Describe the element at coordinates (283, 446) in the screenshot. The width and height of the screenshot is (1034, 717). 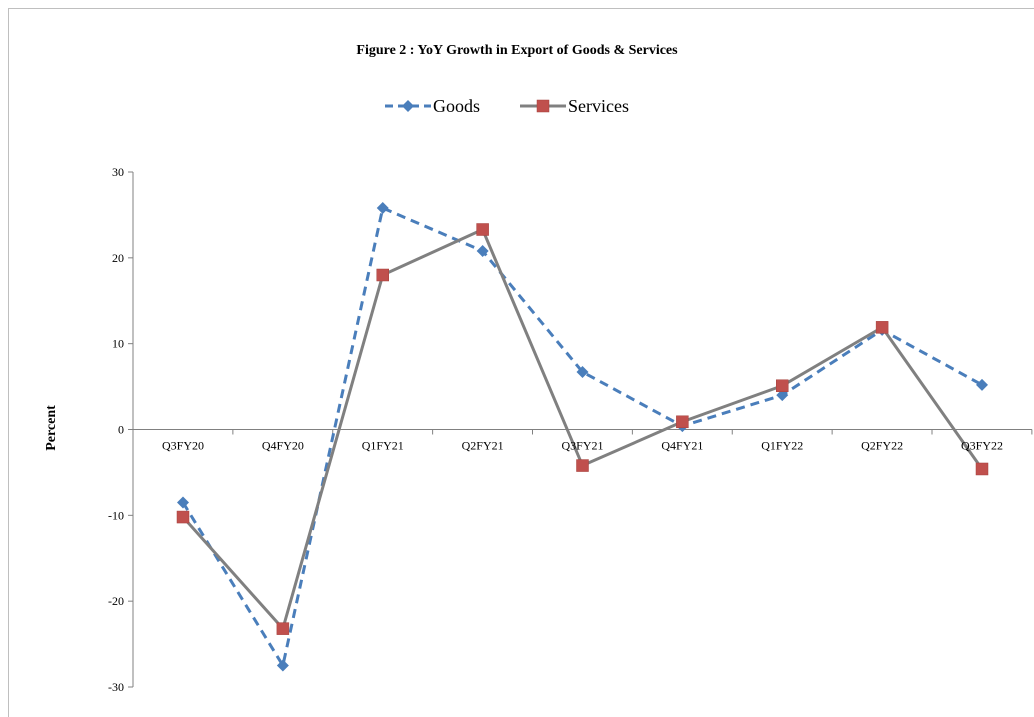
I see `x-tick-label: Q4FY20` at that location.